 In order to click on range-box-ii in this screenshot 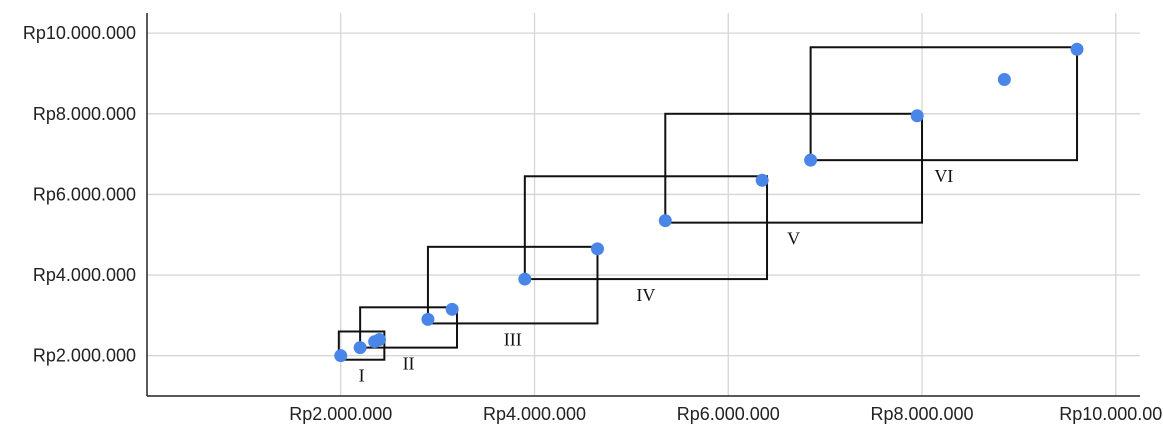, I will do `click(409, 327)`.